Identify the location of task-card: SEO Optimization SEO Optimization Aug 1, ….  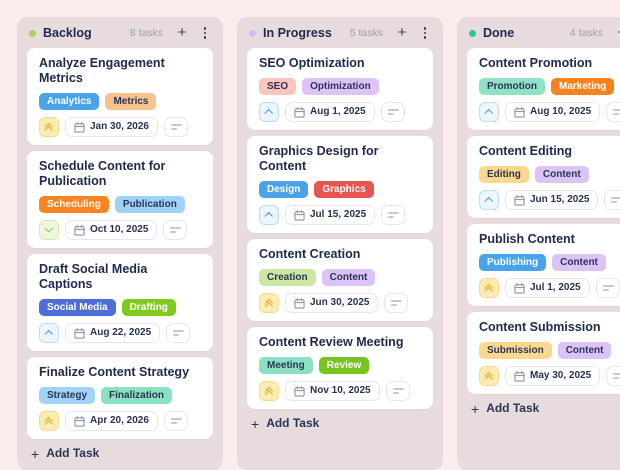
(340, 89).